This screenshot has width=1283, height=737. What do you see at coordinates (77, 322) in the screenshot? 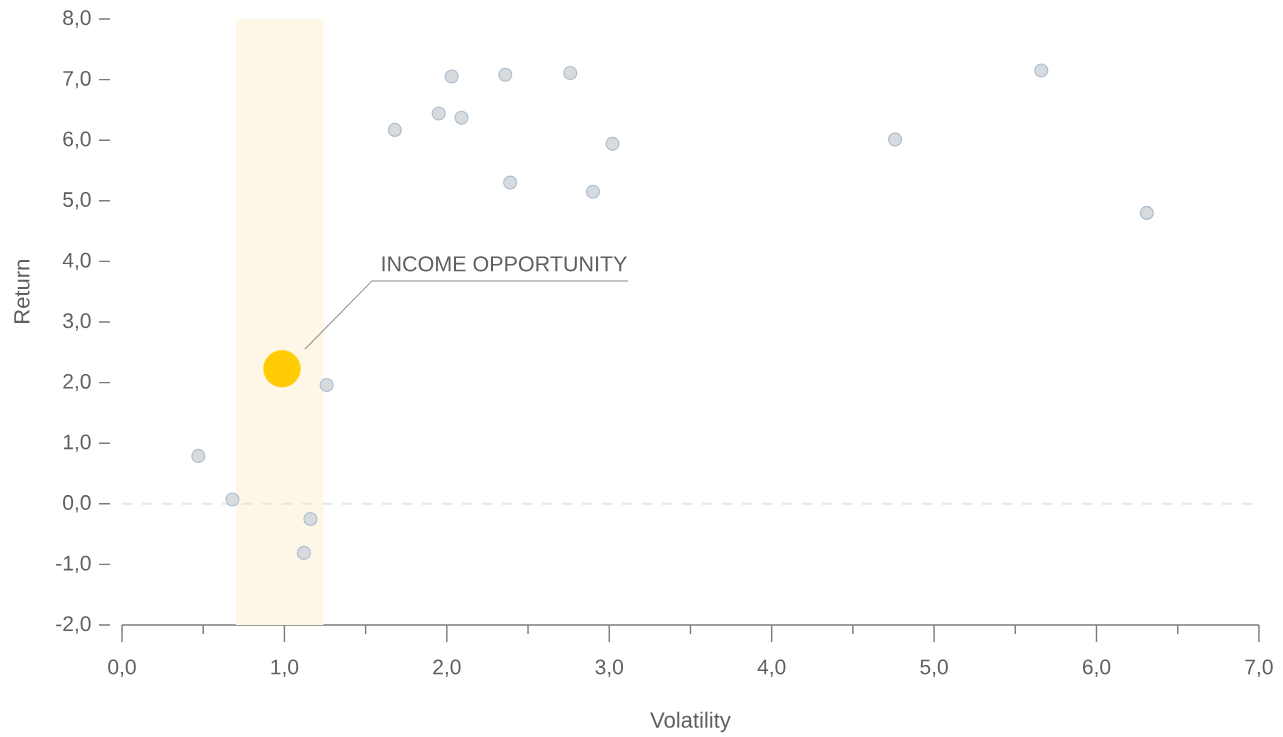
I see `y-tick-label: 3,0` at bounding box center [77, 322].